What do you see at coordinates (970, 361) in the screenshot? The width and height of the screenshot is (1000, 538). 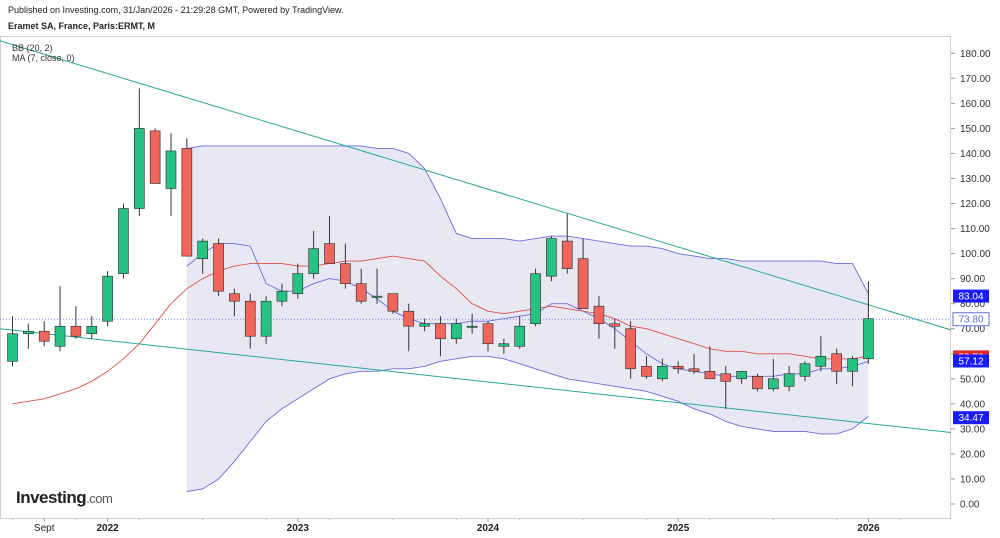 I see `price-tag-label: 57.12` at bounding box center [970, 361].